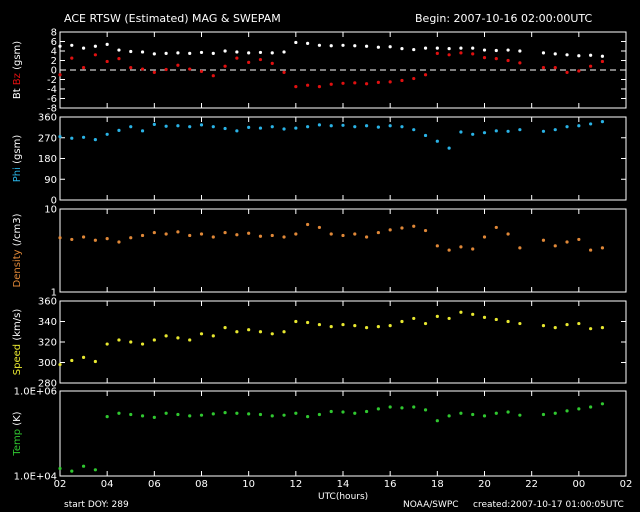  What do you see at coordinates (17, 326) in the screenshot?
I see `y-label-part: (km/s)` at bounding box center [17, 326].